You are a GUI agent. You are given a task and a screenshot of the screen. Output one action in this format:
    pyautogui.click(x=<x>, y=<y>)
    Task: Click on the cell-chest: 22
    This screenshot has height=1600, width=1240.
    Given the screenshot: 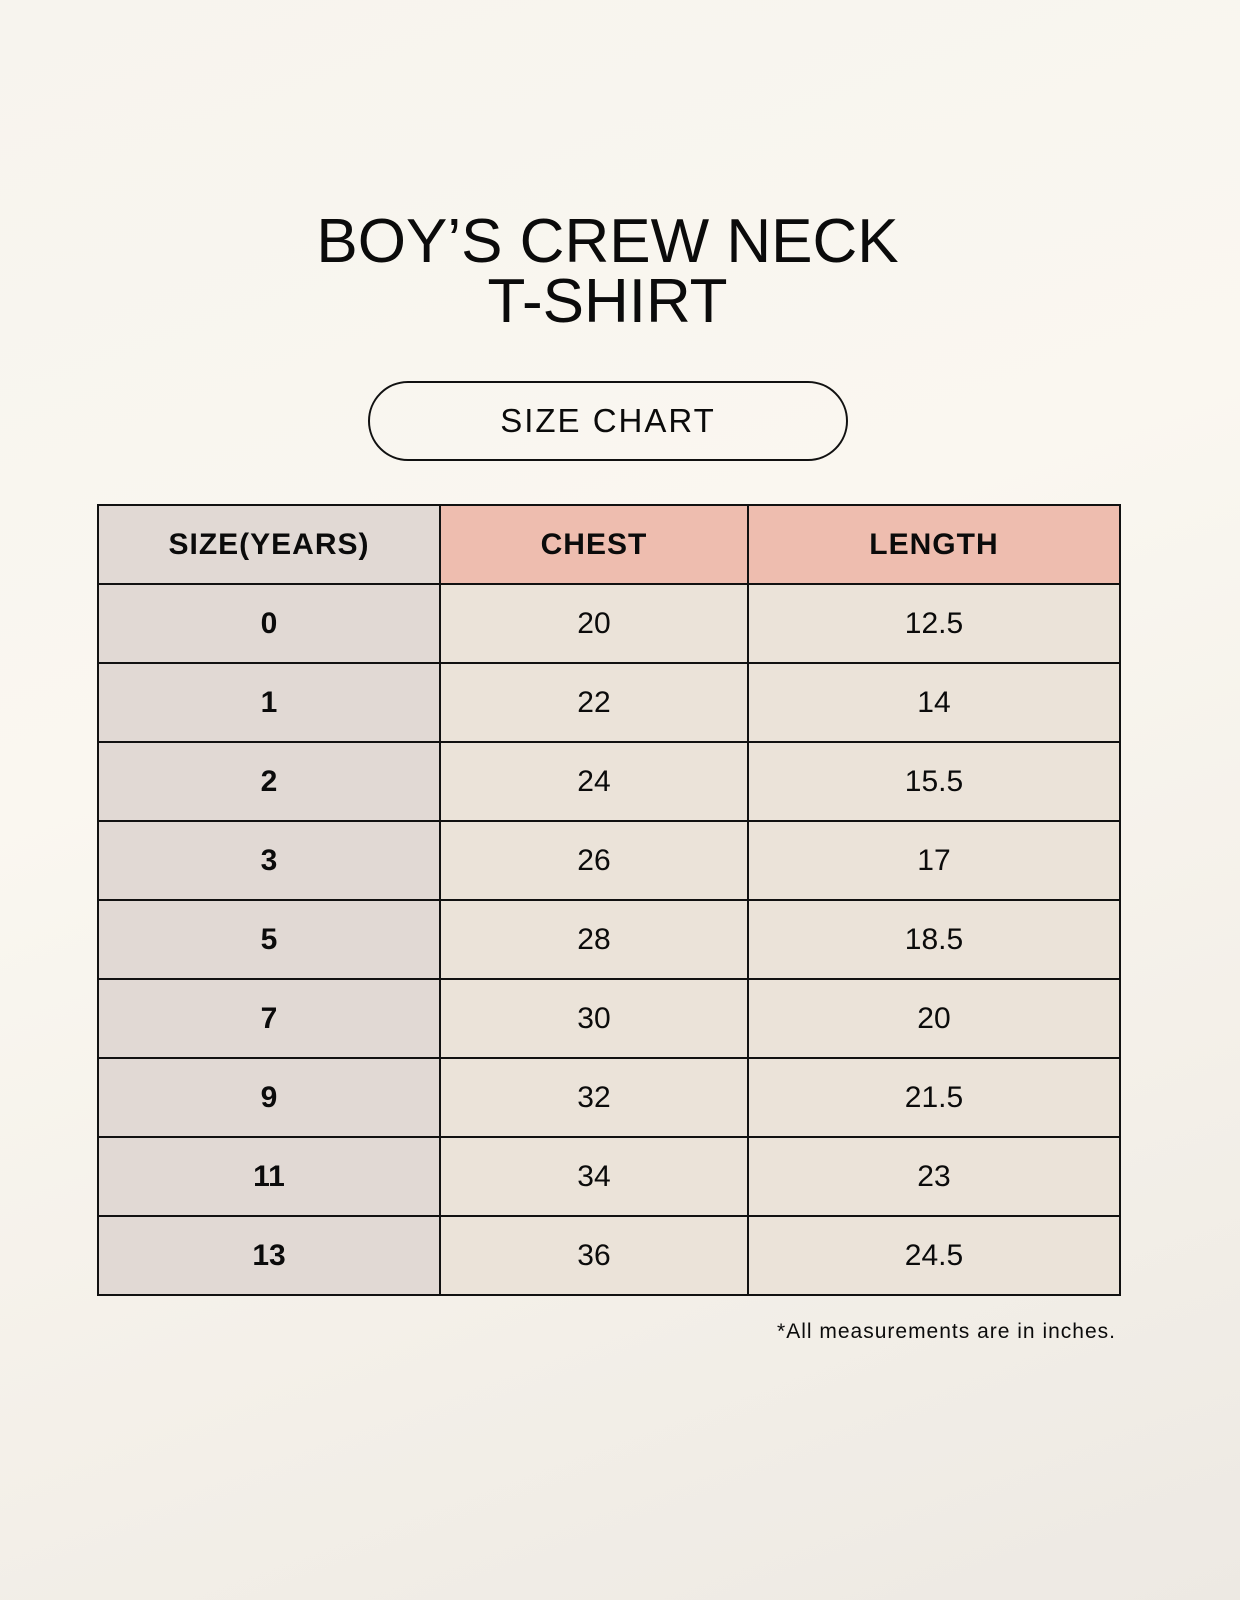 What is the action you would take?
    pyautogui.click(x=594, y=702)
    